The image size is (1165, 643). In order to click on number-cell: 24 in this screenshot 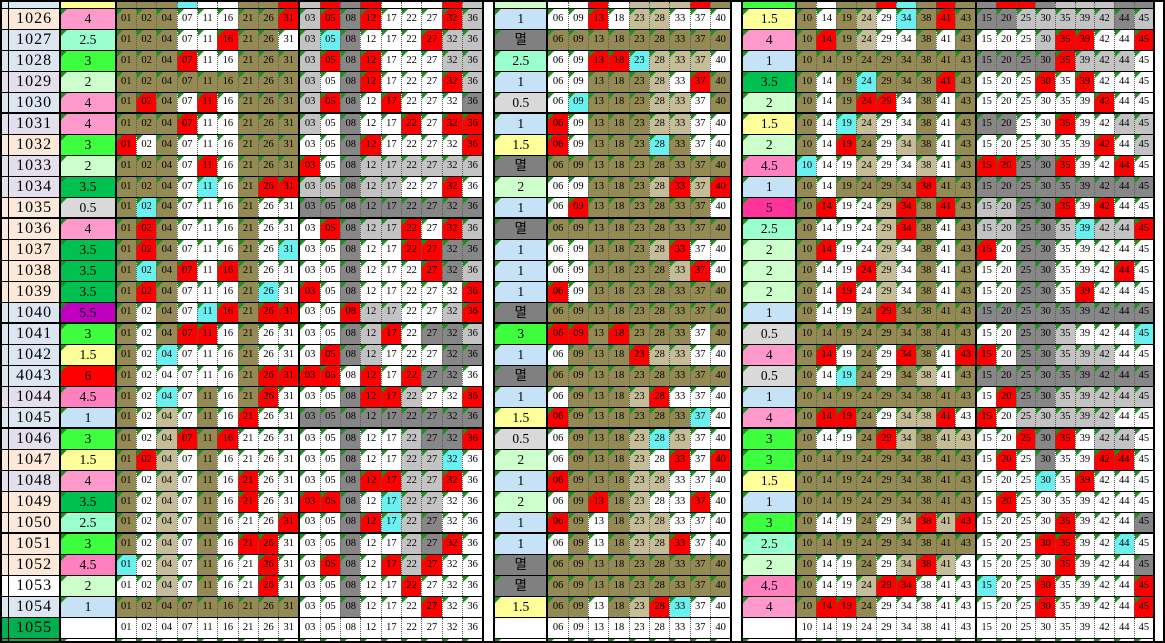, I will do `click(866, 522)`.